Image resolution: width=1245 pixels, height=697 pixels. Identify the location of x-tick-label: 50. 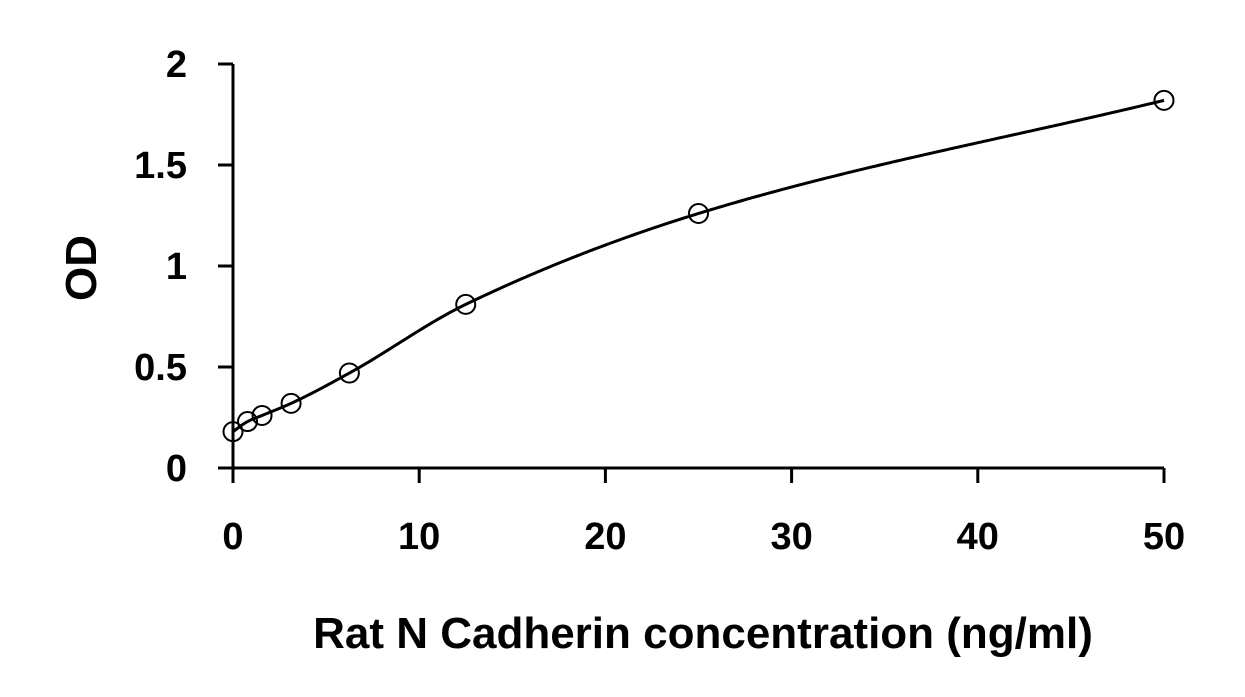
(1164, 537).